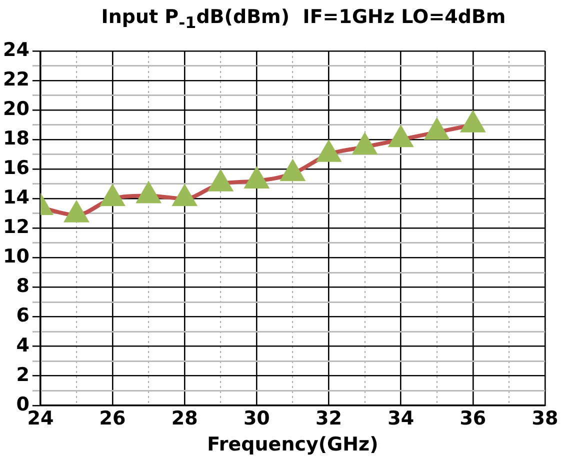 Image resolution: width=567 pixels, height=457 pixels. What do you see at coordinates (184, 419) in the screenshot?
I see `x-tick-label: 28` at bounding box center [184, 419].